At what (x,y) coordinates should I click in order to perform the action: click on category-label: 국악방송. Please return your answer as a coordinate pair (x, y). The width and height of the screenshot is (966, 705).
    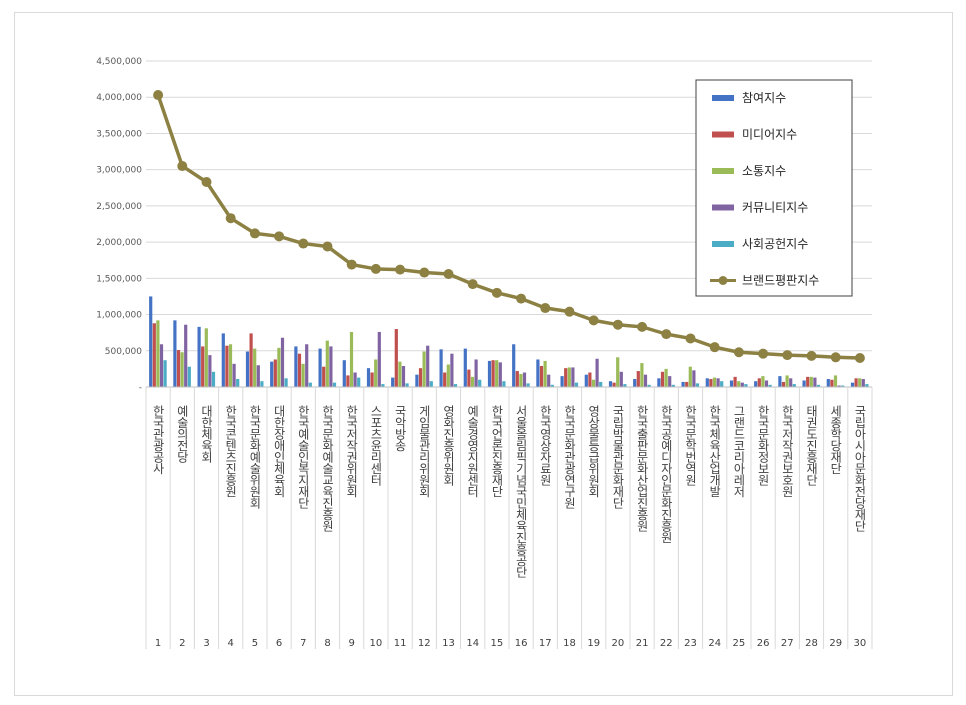
    Looking at the image, I should click on (400, 428).